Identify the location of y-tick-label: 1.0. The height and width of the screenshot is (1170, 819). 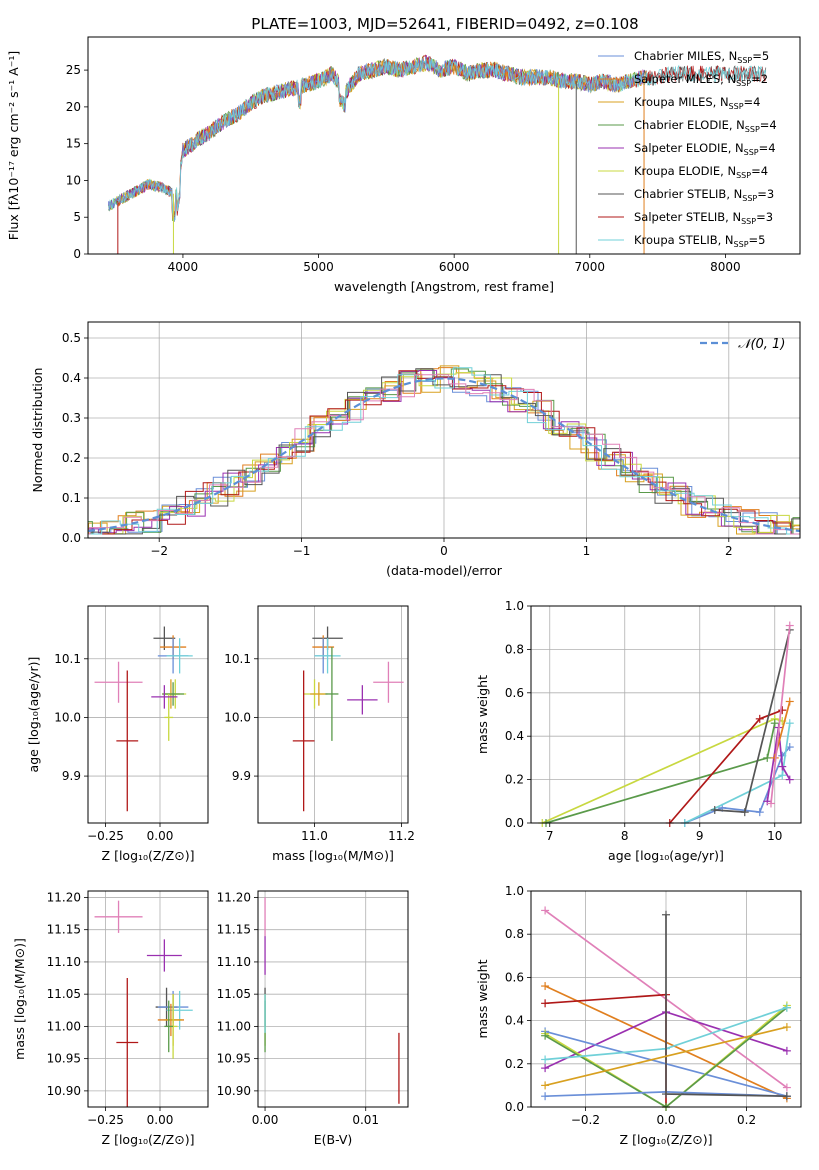
(514, 606).